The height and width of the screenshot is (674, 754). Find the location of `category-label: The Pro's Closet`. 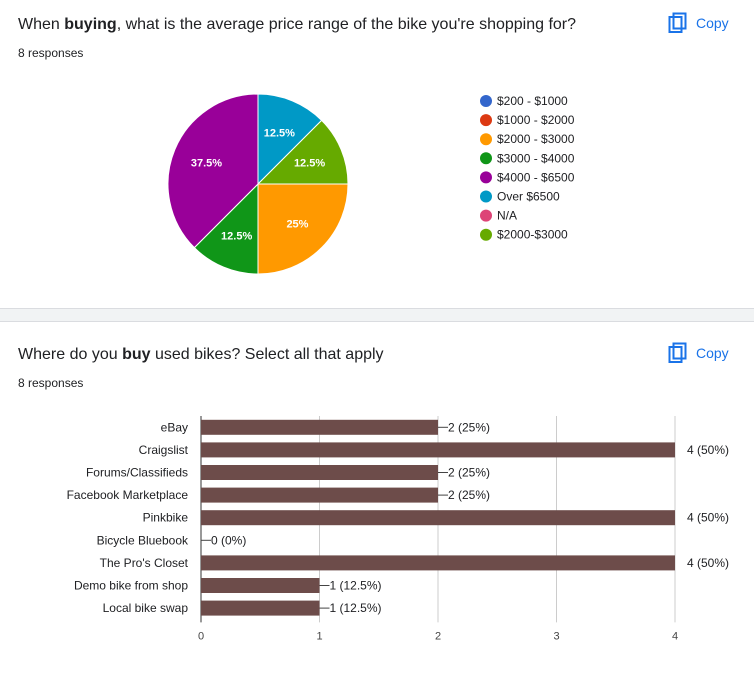

category-label: The Pro's Closet is located at coordinates (144, 563).